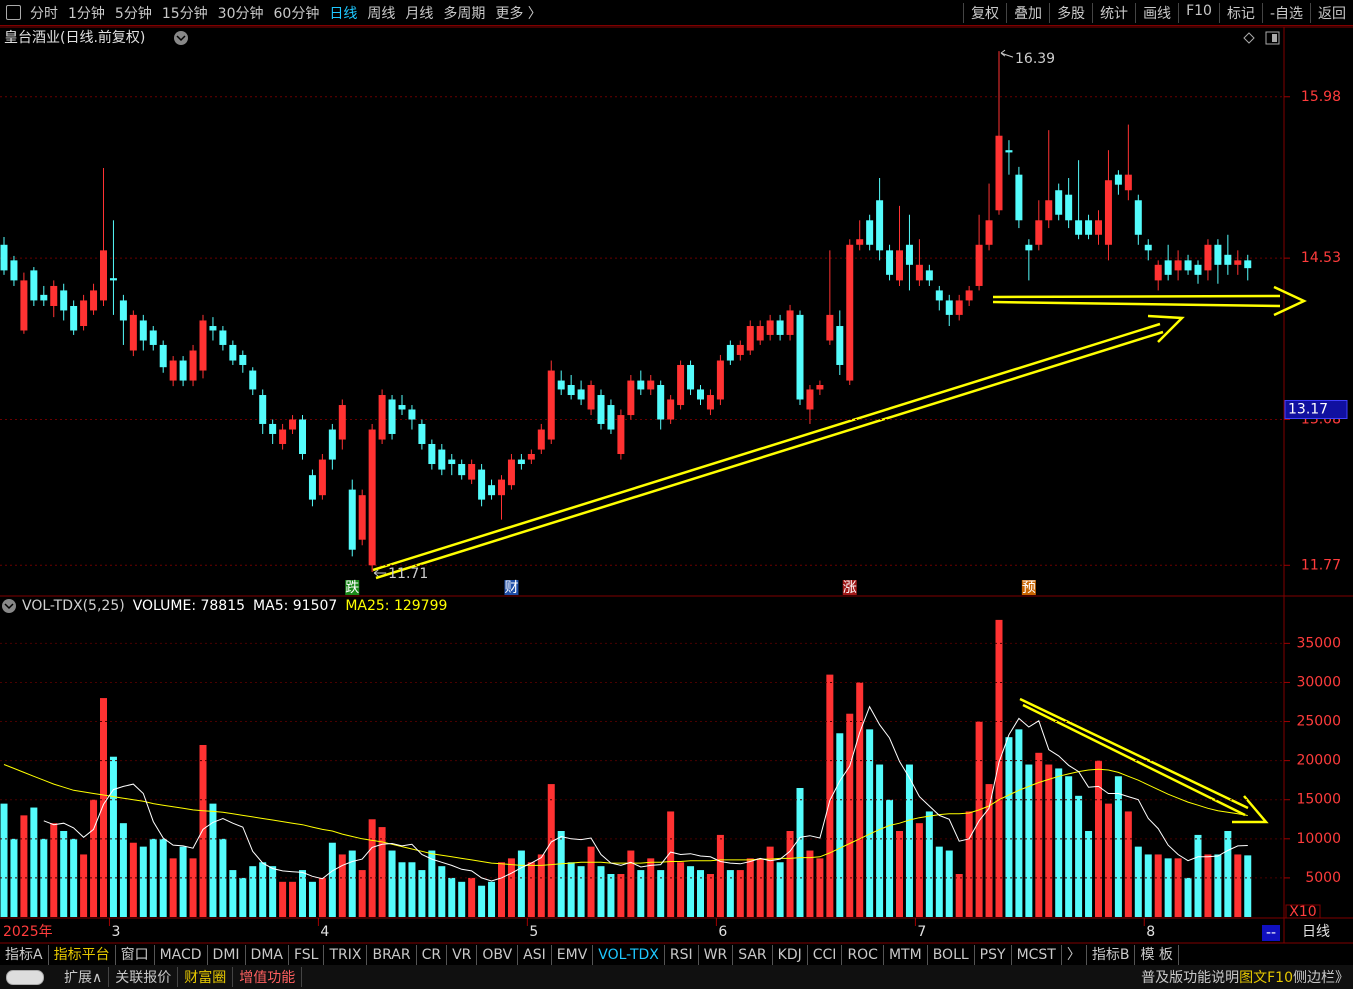  I want to click on tool-button: 多股, so click(1070, 12).